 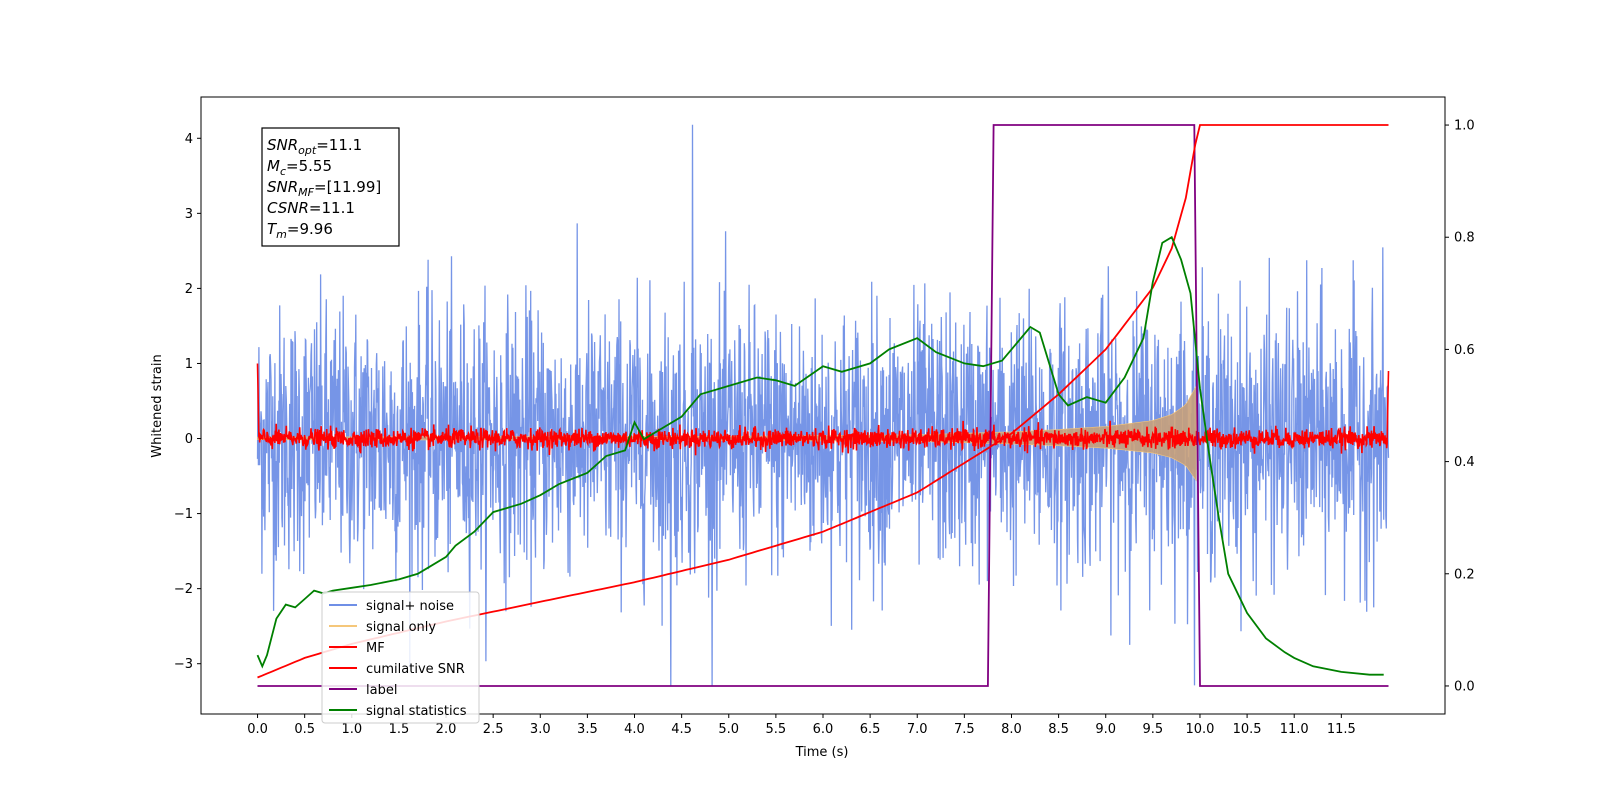 I want to click on y-tick-label: 0, so click(x=189, y=439).